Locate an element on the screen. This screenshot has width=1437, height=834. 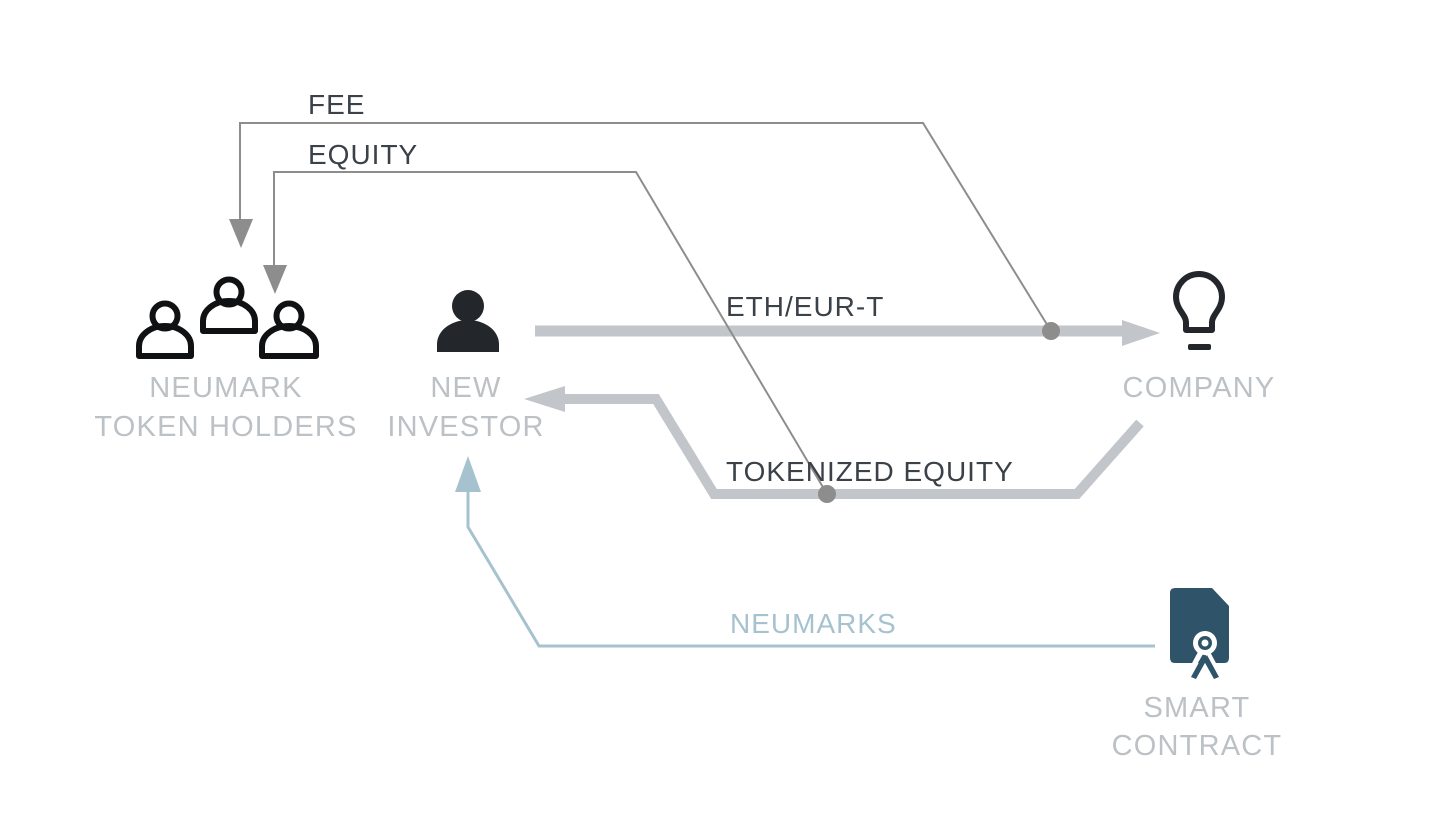
smart-contract-label-line2: CONTRACT is located at coordinates (1197, 746).